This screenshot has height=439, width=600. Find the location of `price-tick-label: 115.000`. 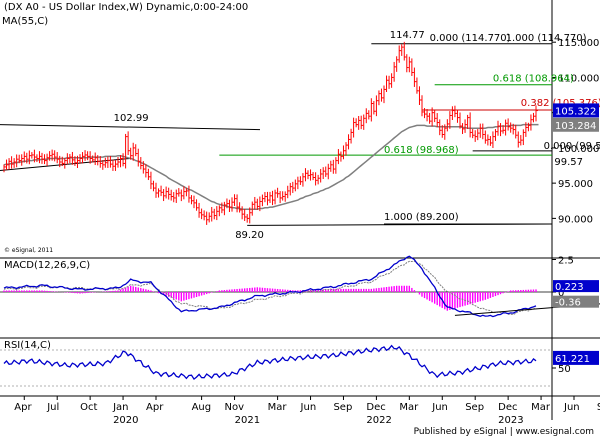

price-tick-label: 115.000 is located at coordinates (578, 43).